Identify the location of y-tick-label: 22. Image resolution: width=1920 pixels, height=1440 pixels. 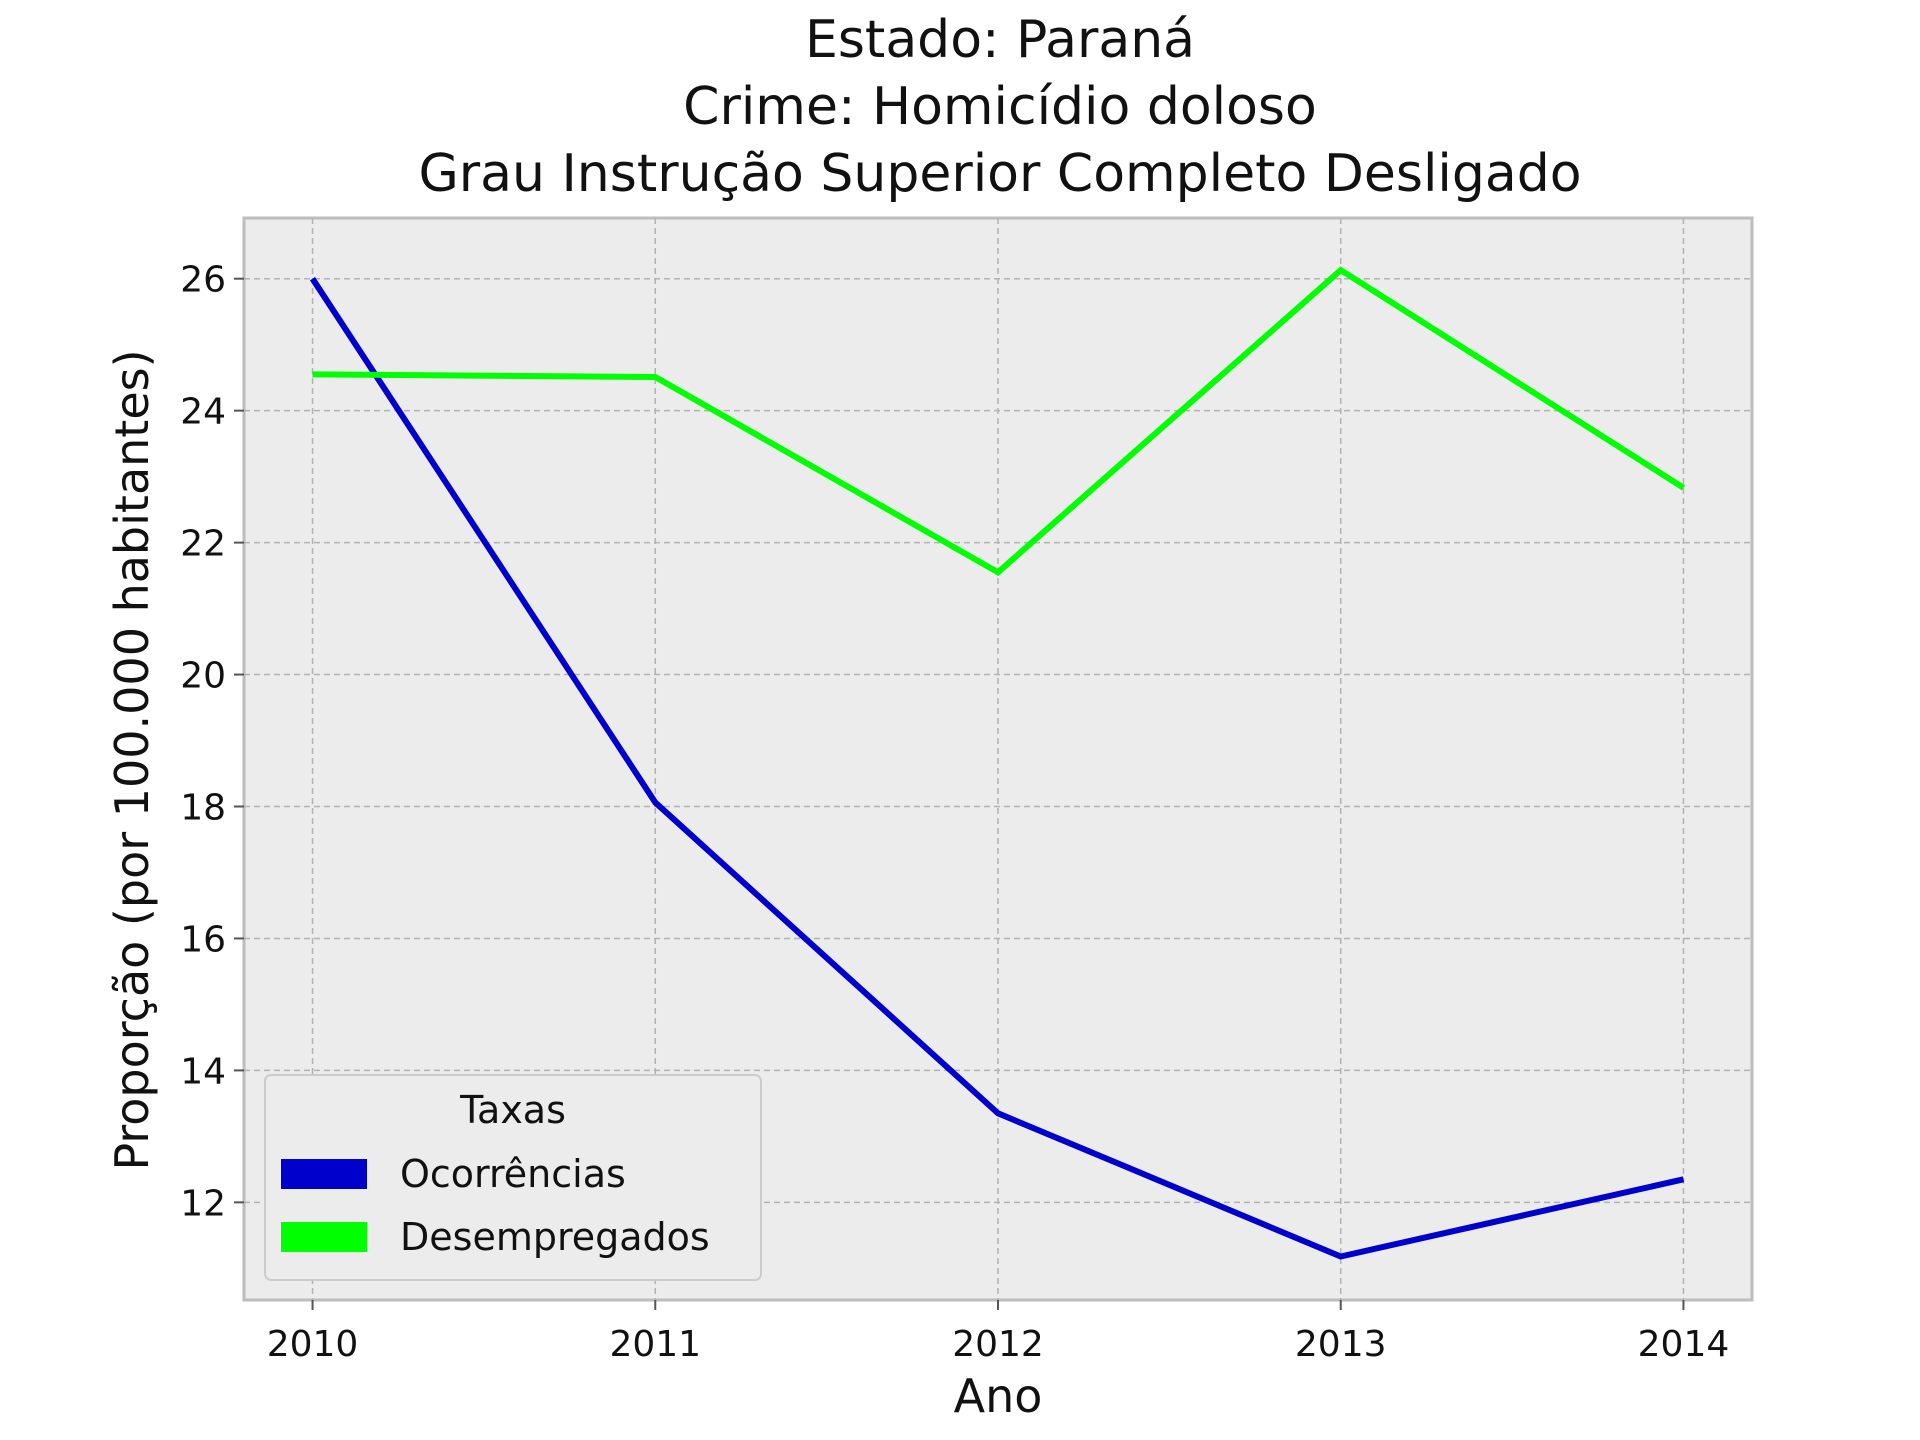
(203, 544).